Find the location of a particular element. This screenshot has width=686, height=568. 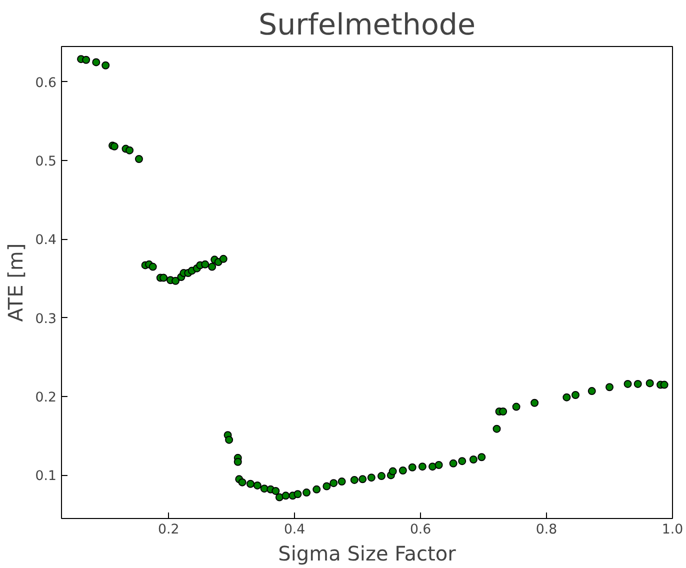

y-tick-label: 0.2 is located at coordinates (46, 398).